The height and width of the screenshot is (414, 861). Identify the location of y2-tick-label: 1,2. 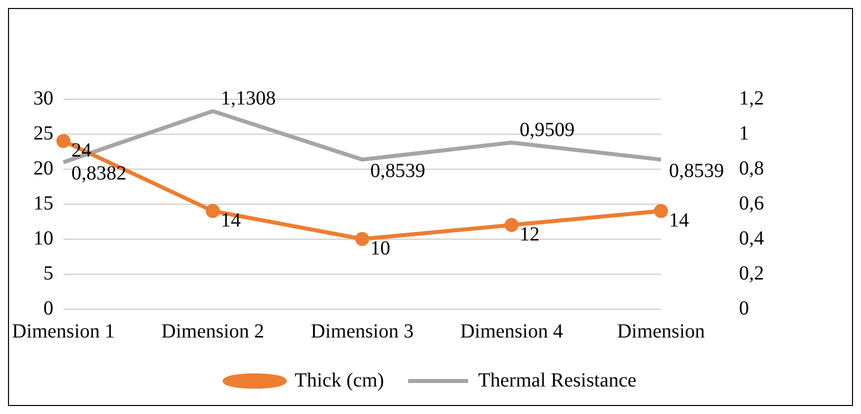
(751, 98).